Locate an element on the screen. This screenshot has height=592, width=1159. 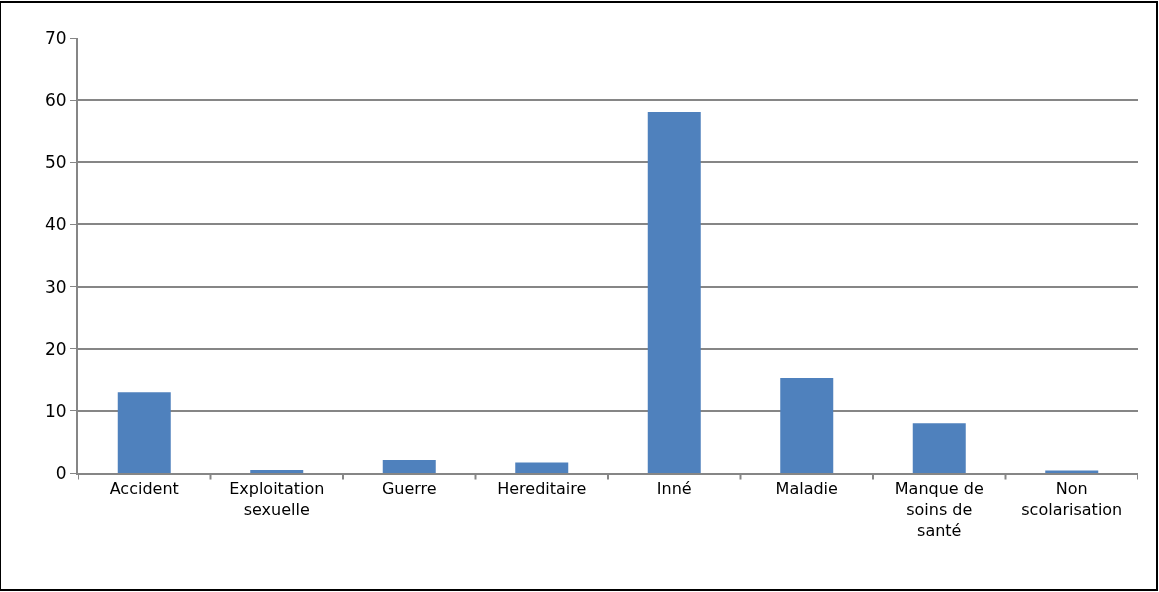
y-tick-label: 0 is located at coordinates (61, 472).